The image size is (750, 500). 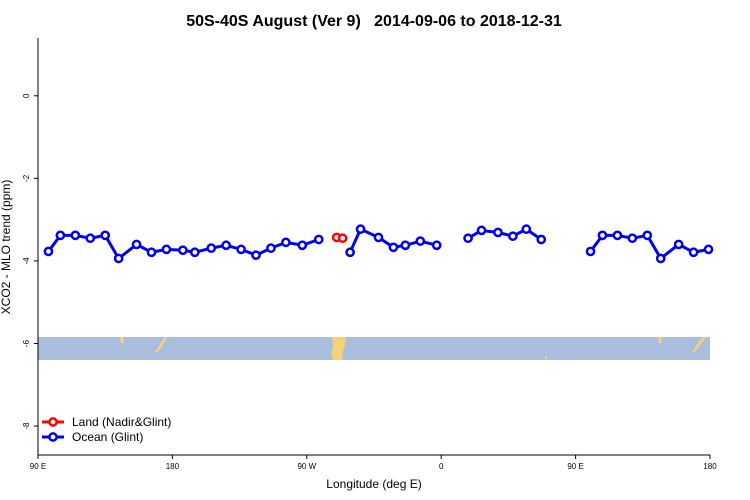 I want to click on legend-label: Ocean (Glint), so click(x=107, y=437).